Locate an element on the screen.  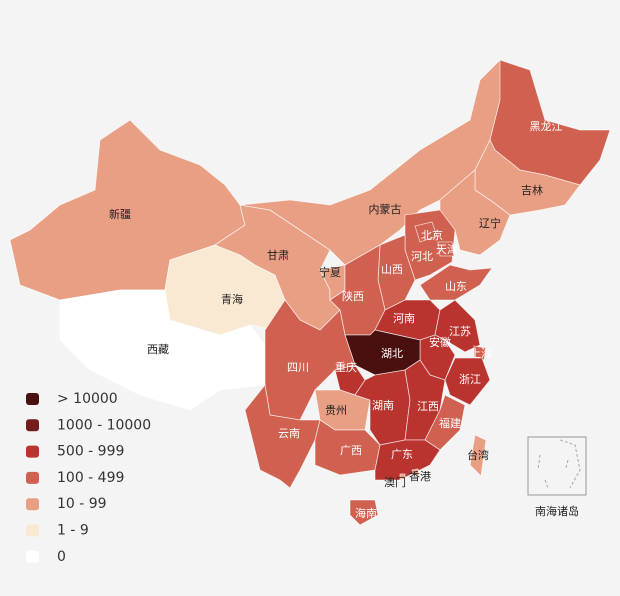
province-label: 西藏 is located at coordinates (158, 349).